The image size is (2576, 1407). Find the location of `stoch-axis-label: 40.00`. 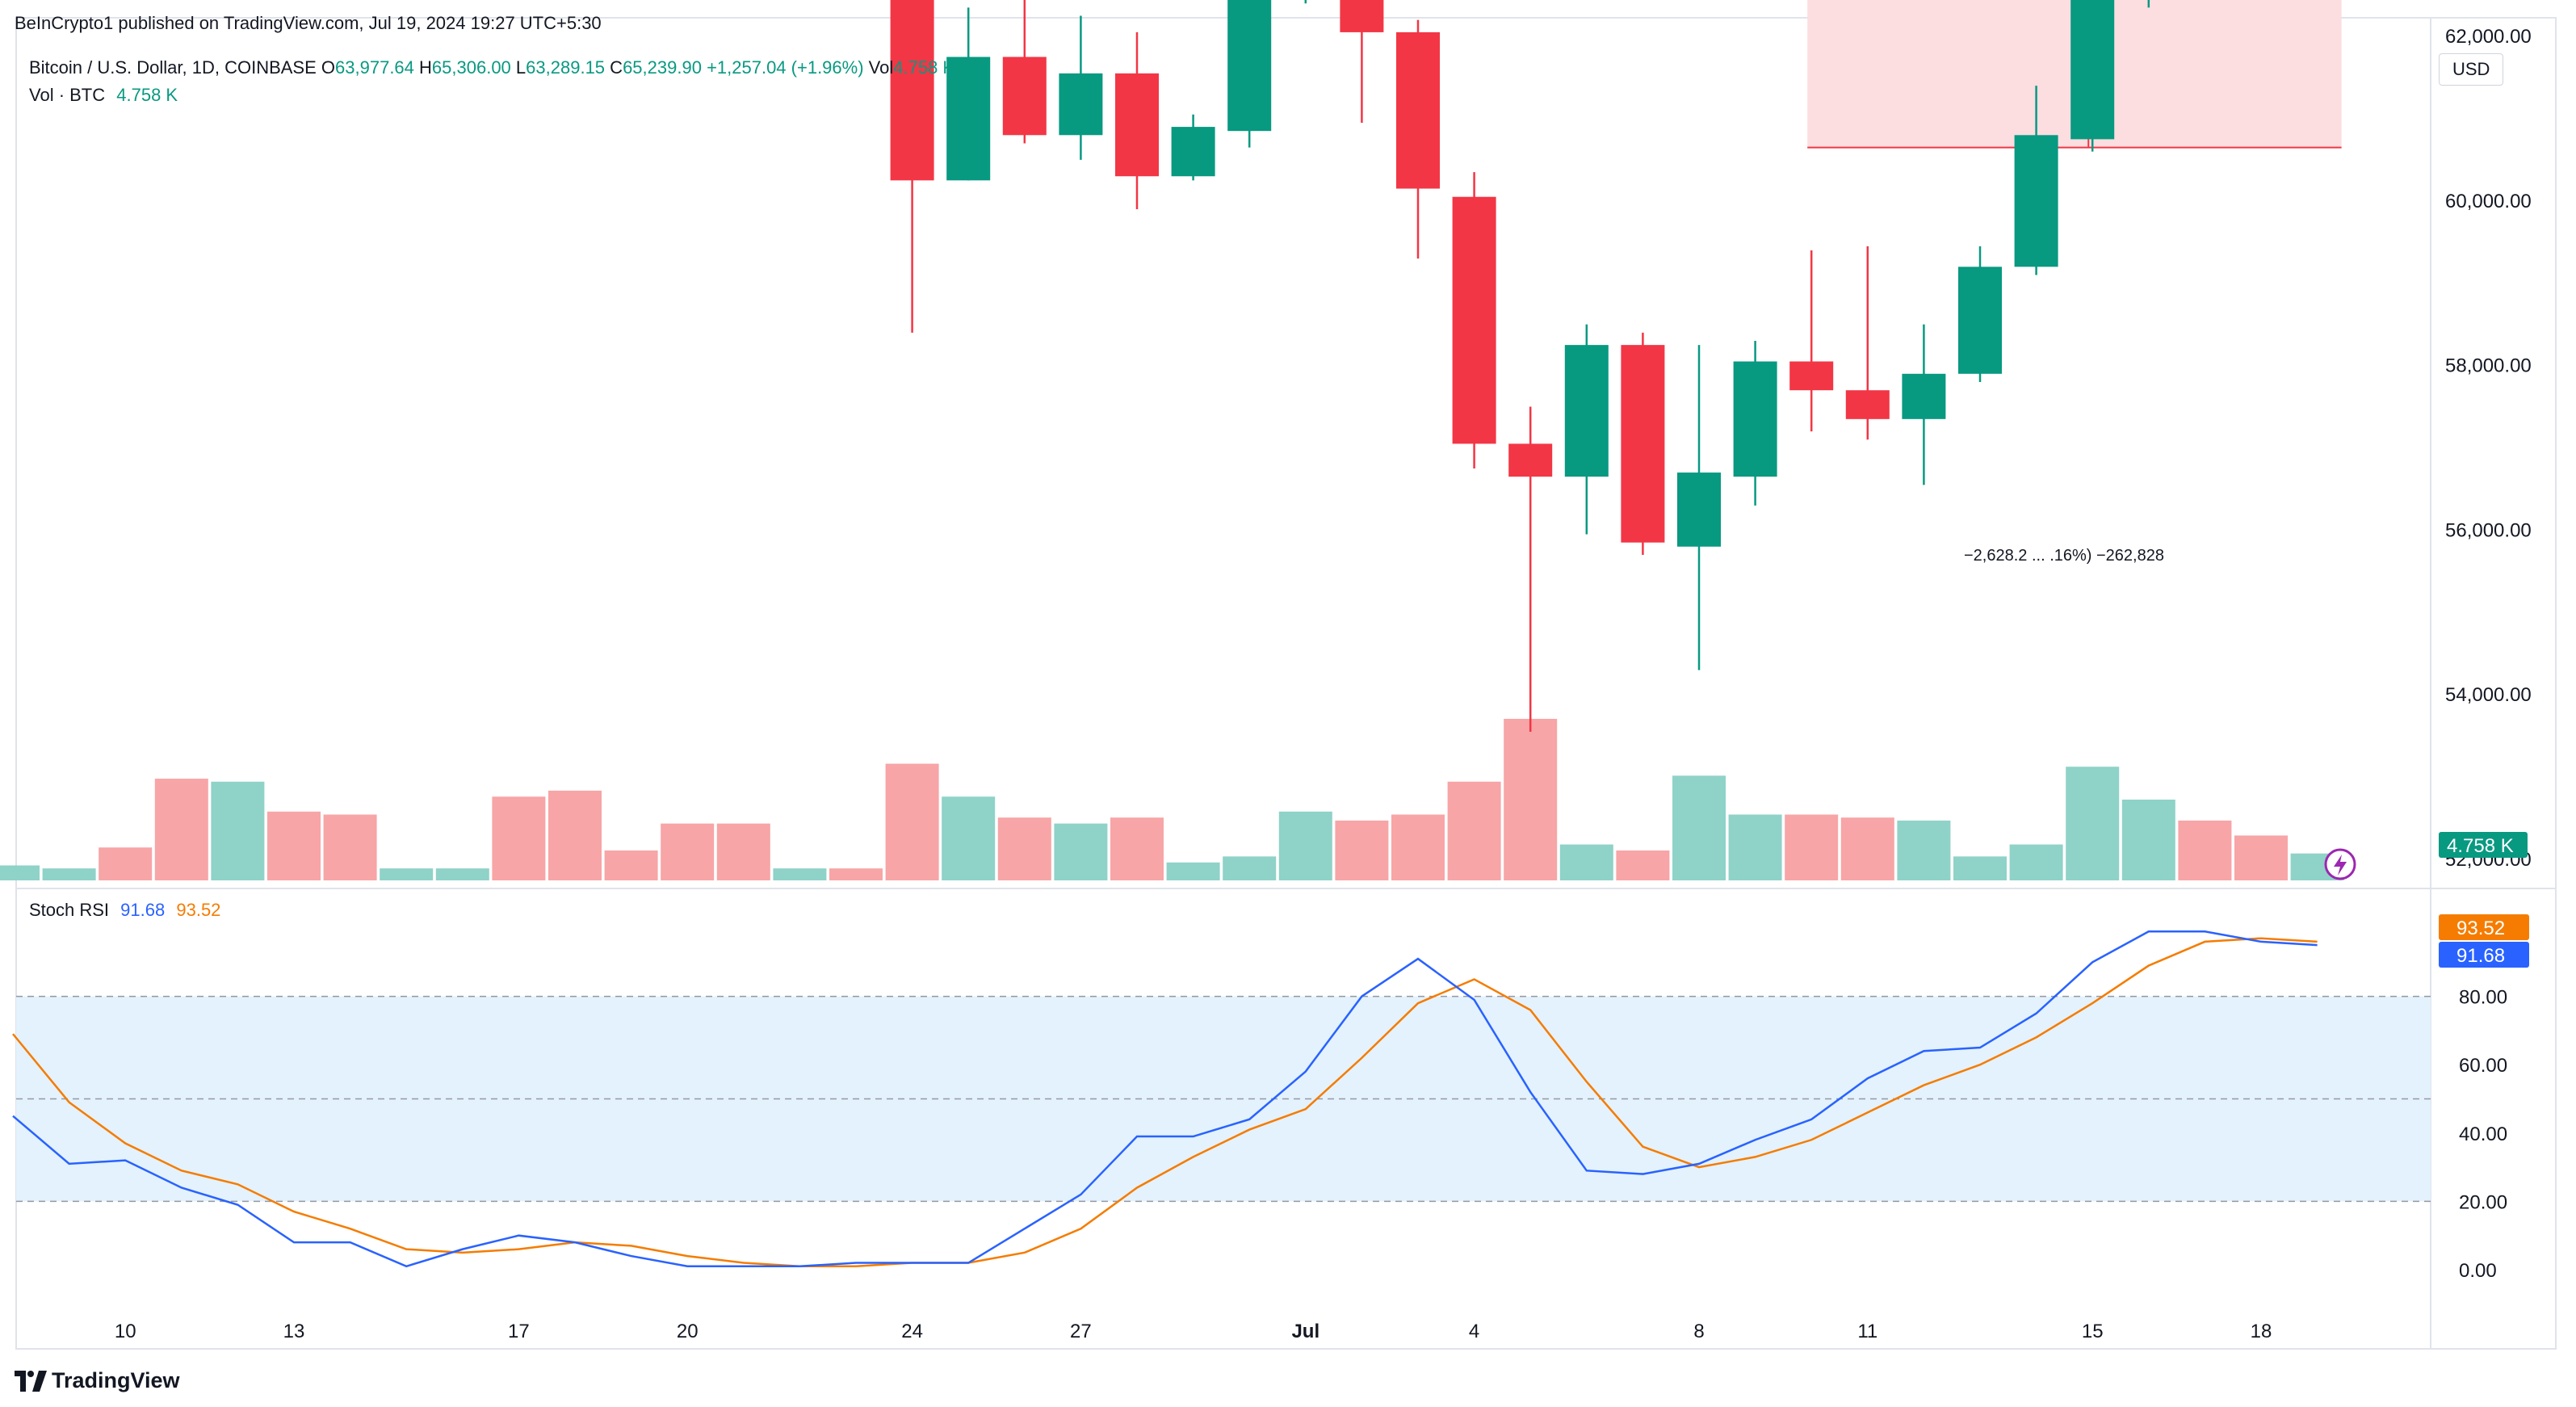

stoch-axis-label: 40.00 is located at coordinates (2483, 1134).